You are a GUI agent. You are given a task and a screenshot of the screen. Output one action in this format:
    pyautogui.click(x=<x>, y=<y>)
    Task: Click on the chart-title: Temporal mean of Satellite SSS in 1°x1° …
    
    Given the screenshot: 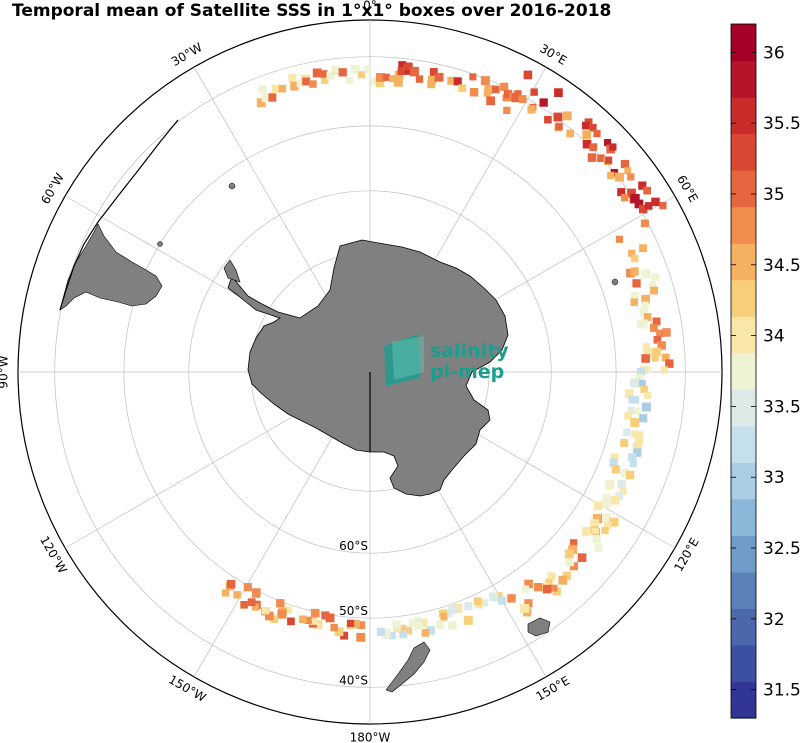 What is the action you would take?
    pyautogui.click(x=312, y=11)
    